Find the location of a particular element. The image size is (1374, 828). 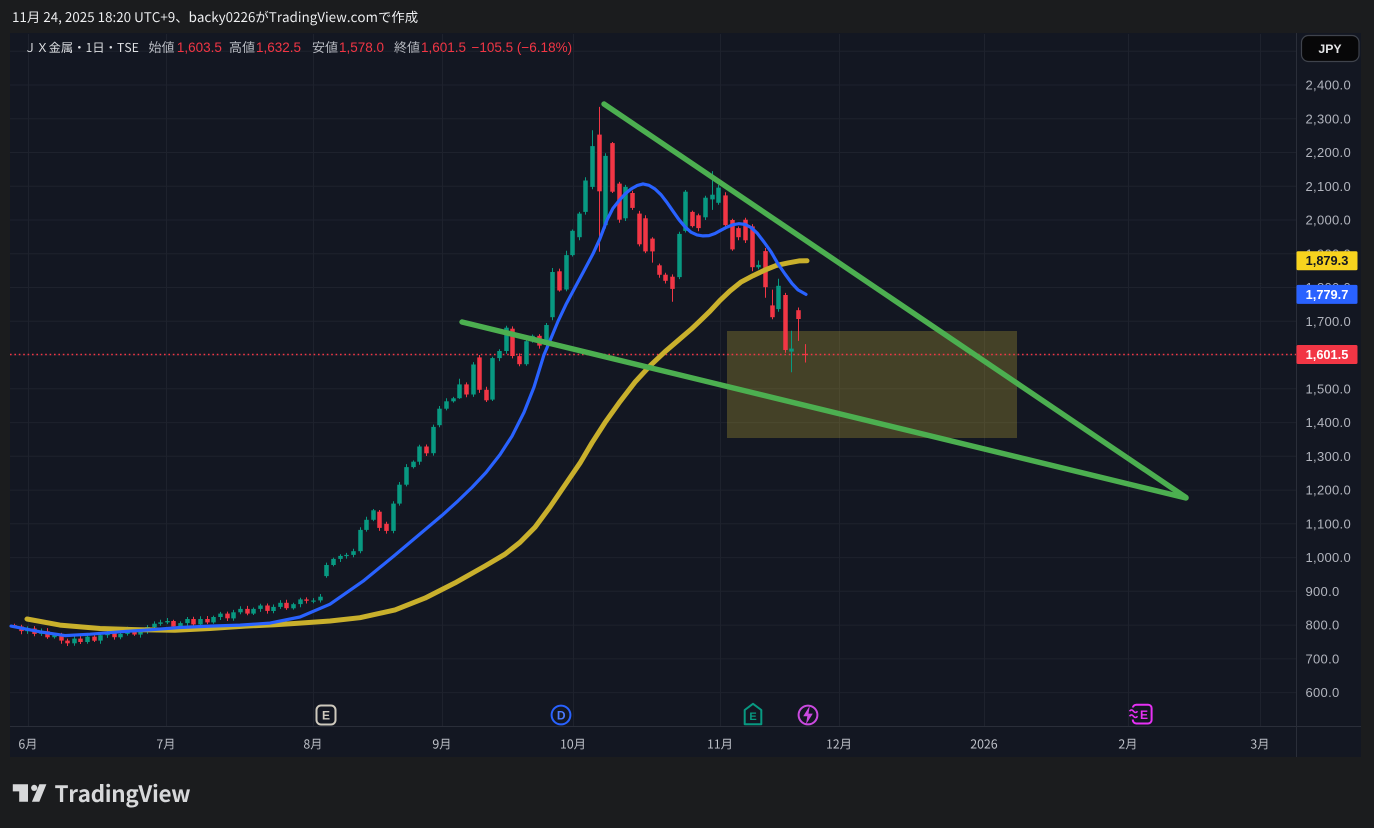

svg-text: 1,879.3 is located at coordinates (1327, 260).